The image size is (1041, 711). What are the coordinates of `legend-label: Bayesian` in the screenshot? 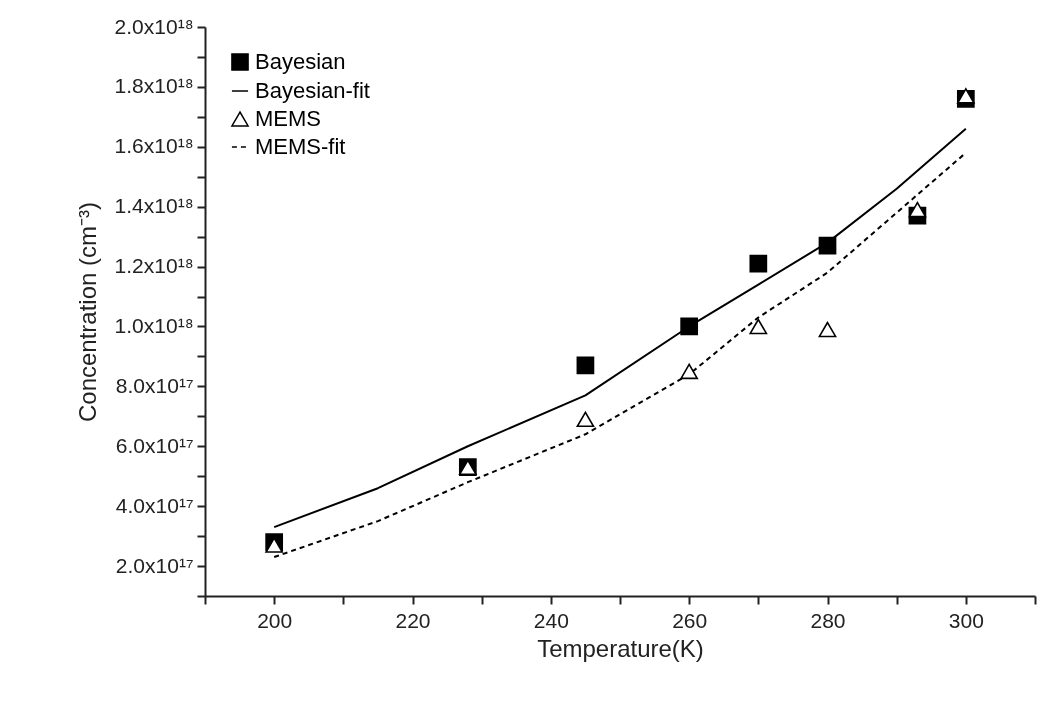 It's located at (300, 61).